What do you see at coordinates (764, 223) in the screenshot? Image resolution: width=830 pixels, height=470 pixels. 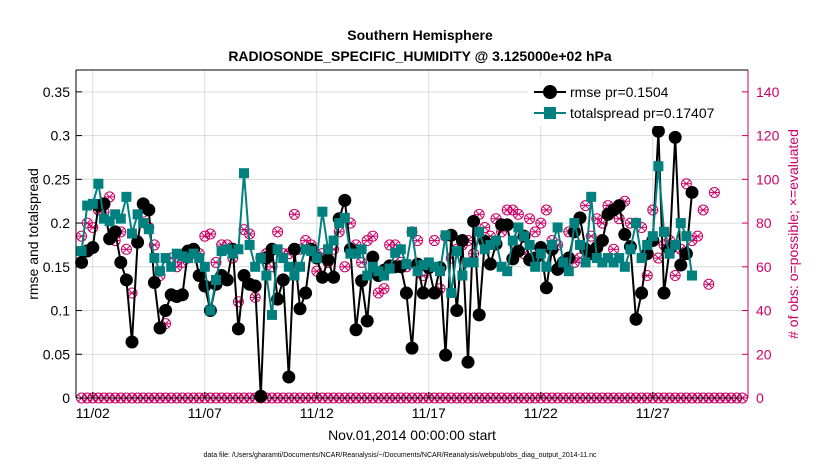 I see `y-right-tick-label: 80` at bounding box center [764, 223].